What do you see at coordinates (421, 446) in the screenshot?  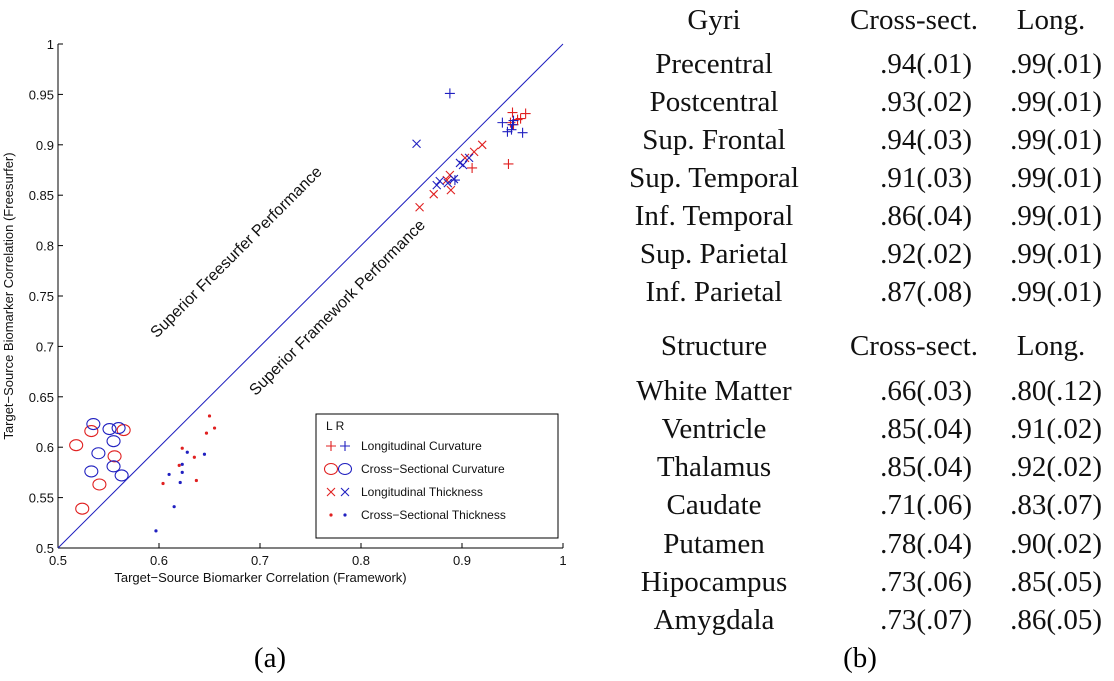 I see `legend-entry-label: Longitudinal Curvature` at bounding box center [421, 446].